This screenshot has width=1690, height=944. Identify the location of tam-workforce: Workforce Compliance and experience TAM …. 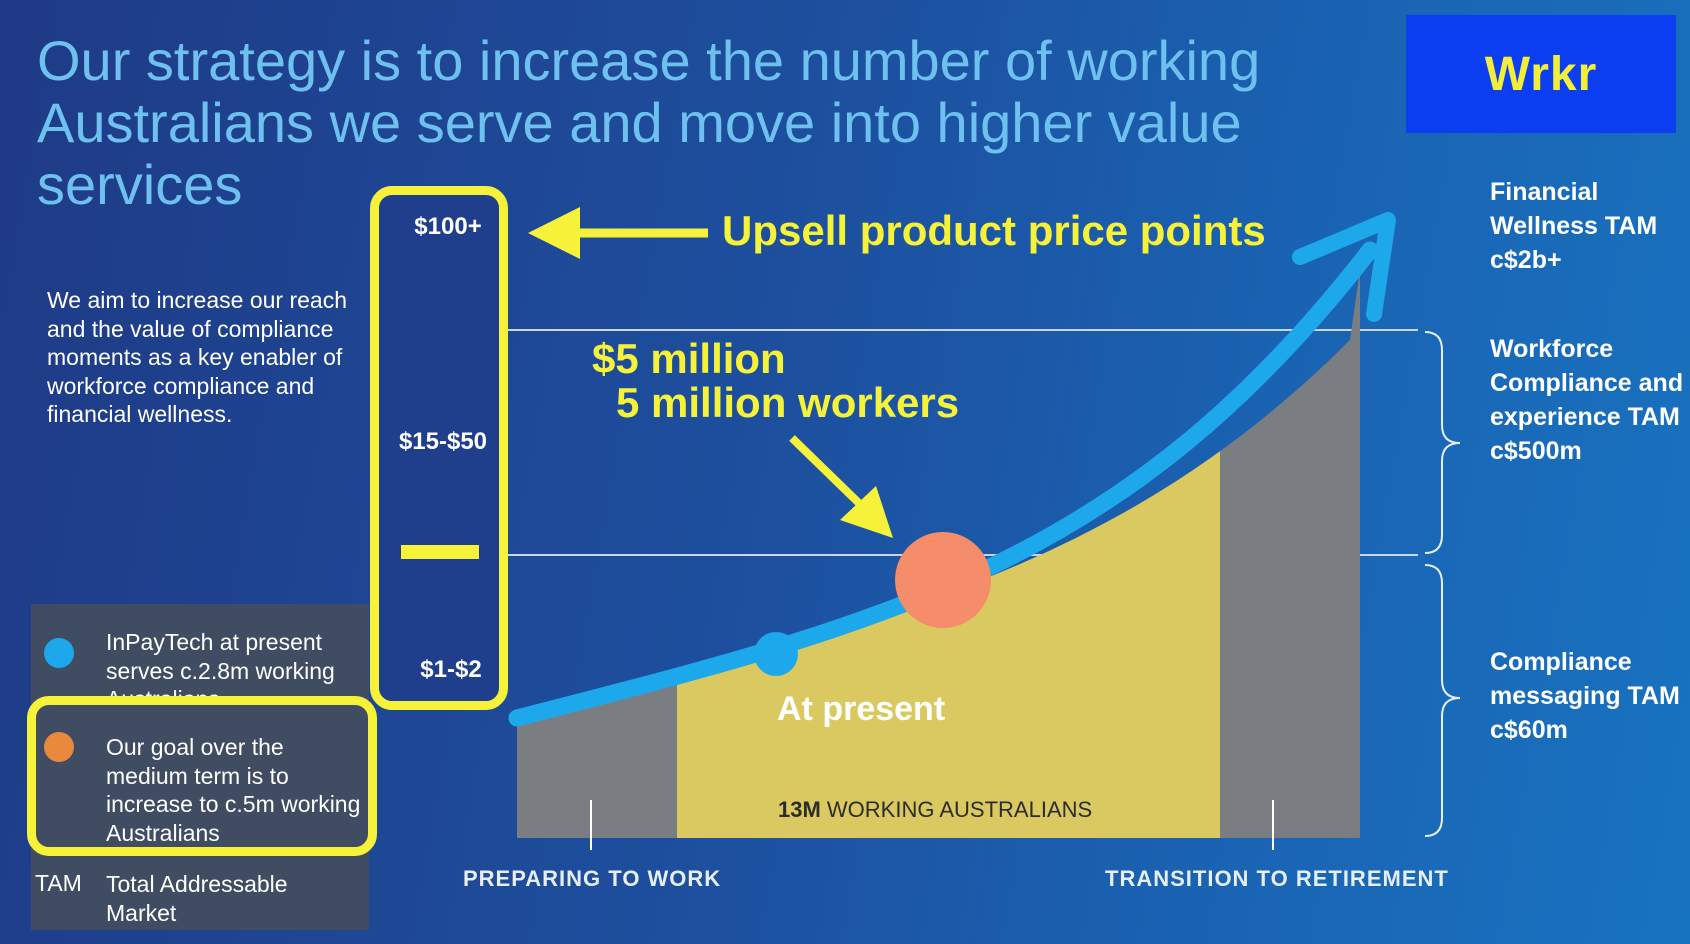
(1587, 400).